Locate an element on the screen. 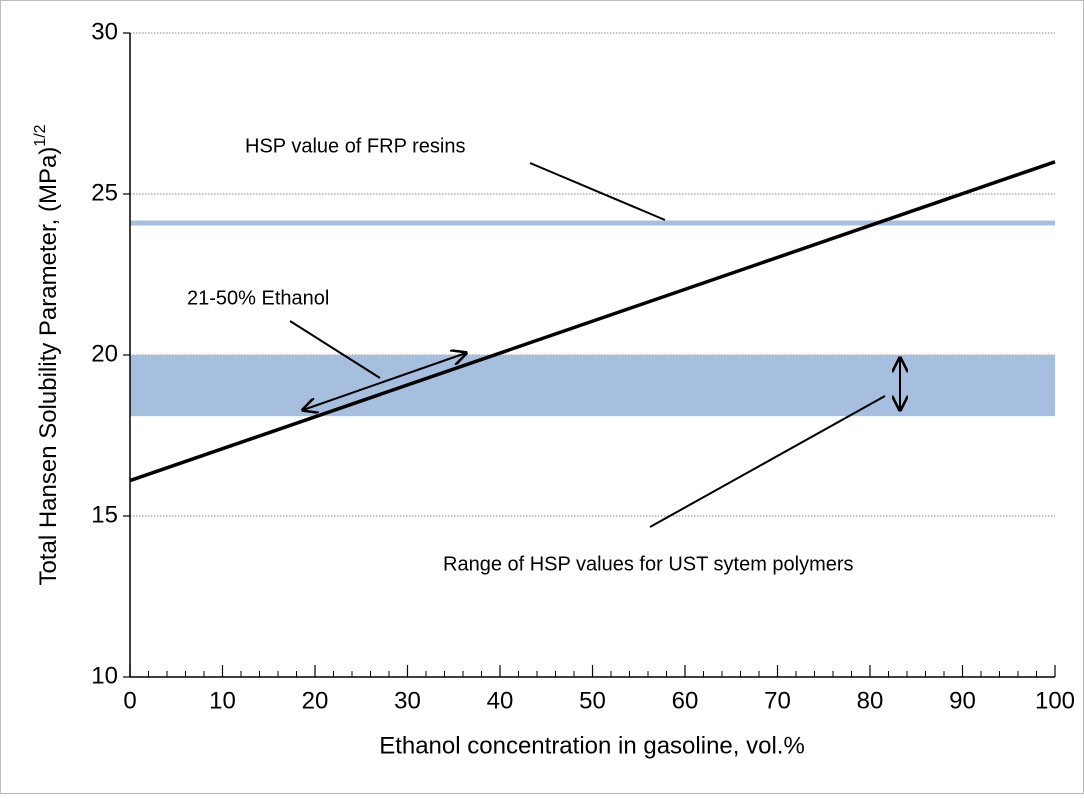 This screenshot has width=1084, height=799. x-tick-label: 30 is located at coordinates (407, 700).